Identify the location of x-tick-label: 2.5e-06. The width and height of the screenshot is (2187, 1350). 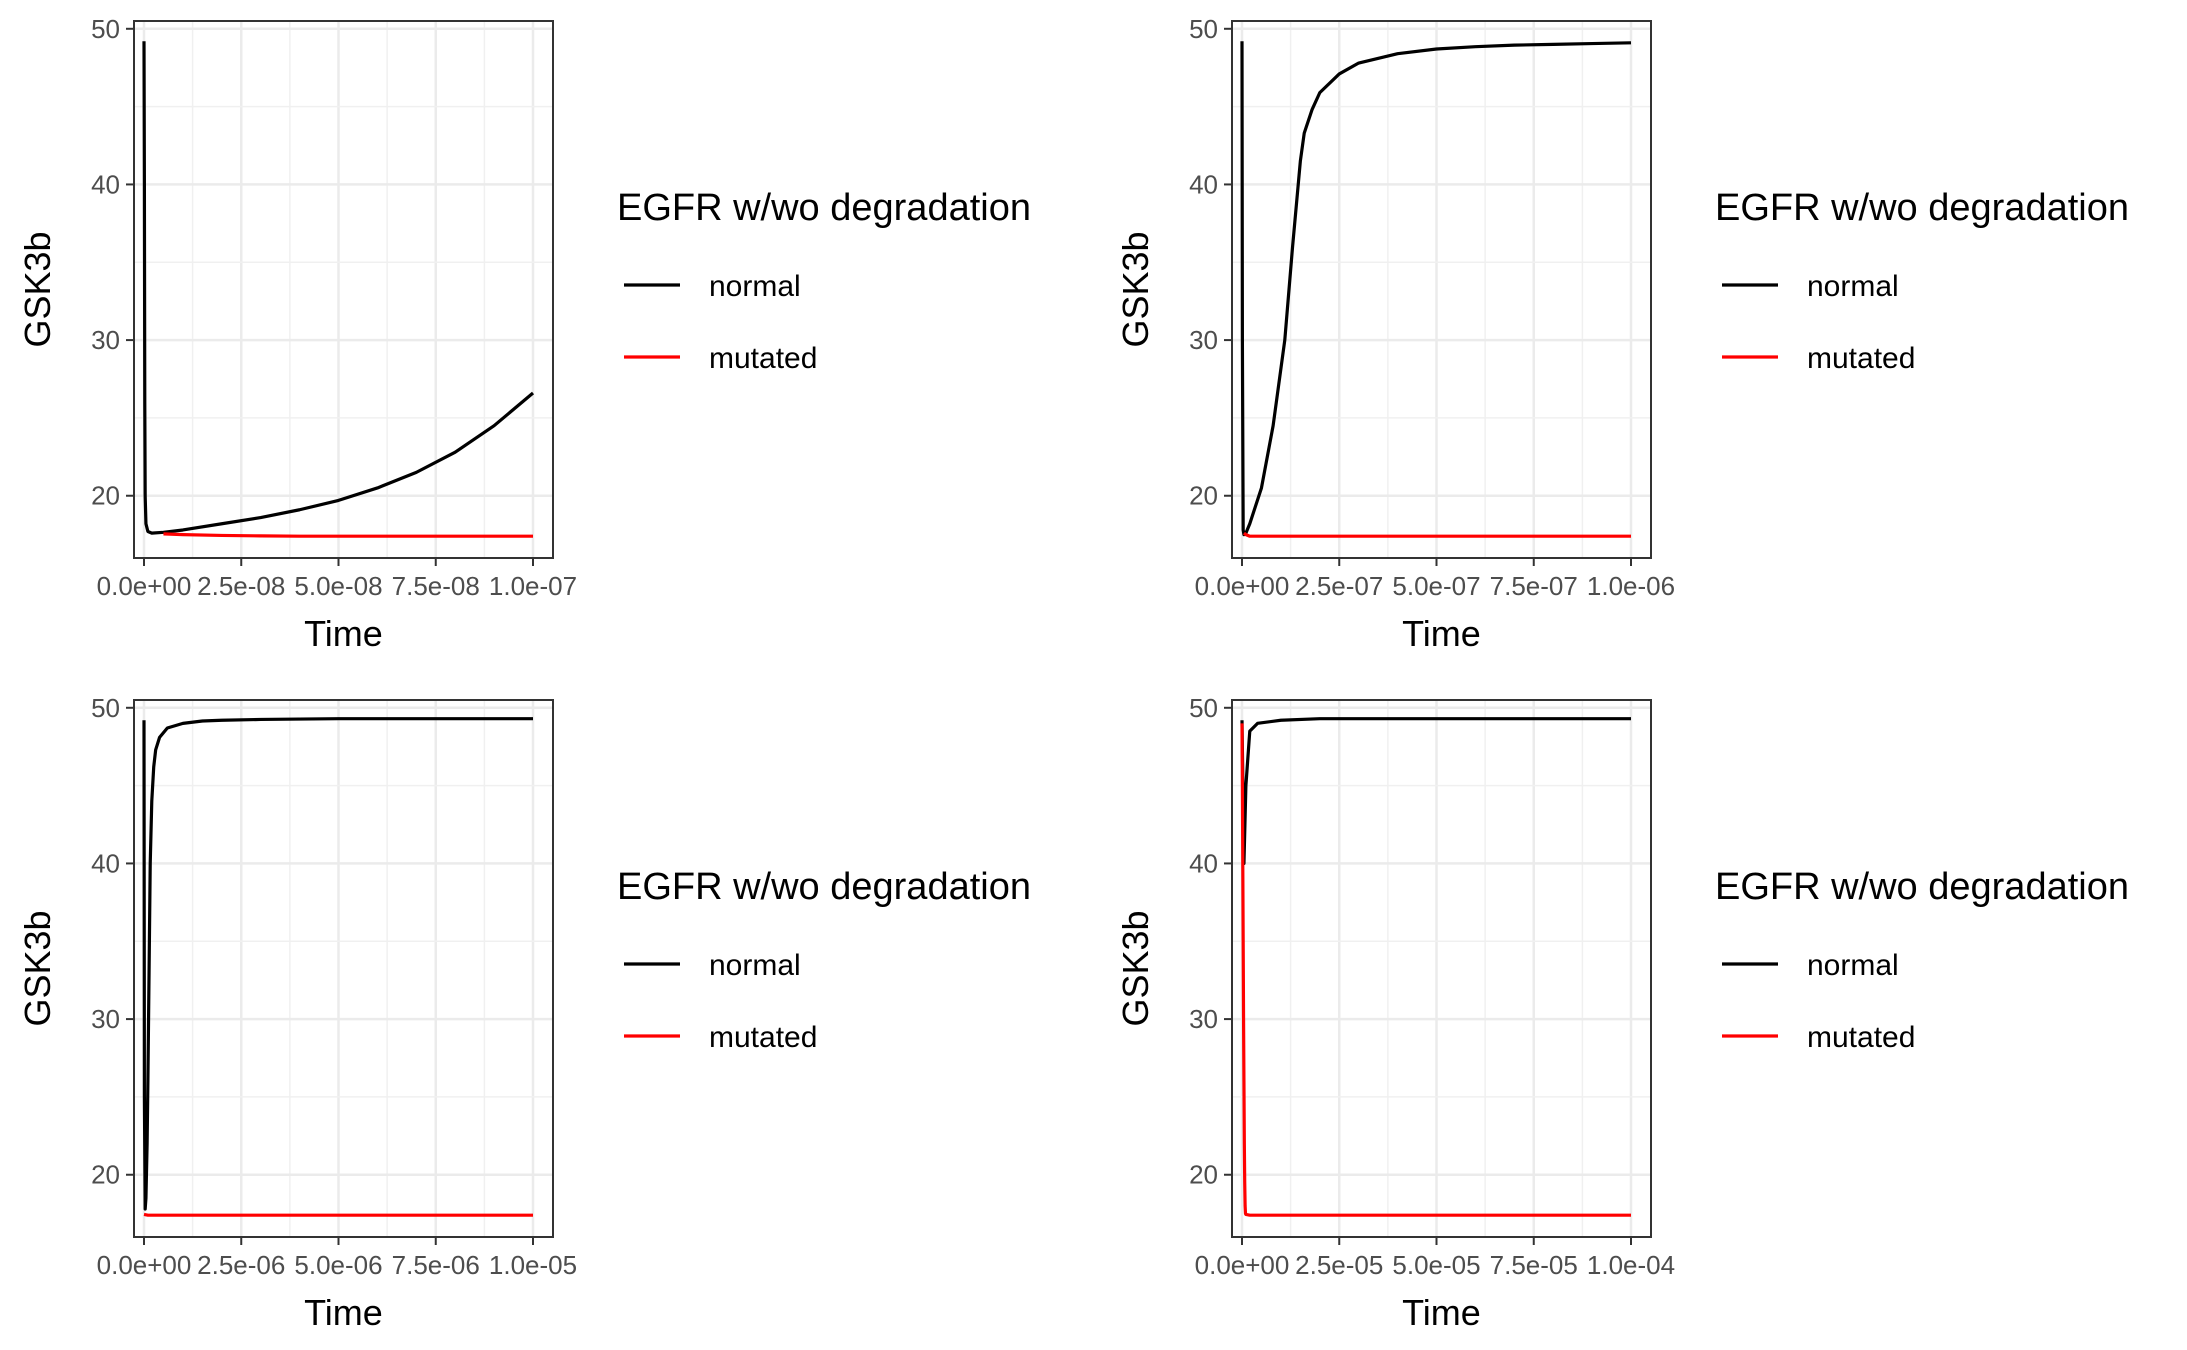
(241, 1265).